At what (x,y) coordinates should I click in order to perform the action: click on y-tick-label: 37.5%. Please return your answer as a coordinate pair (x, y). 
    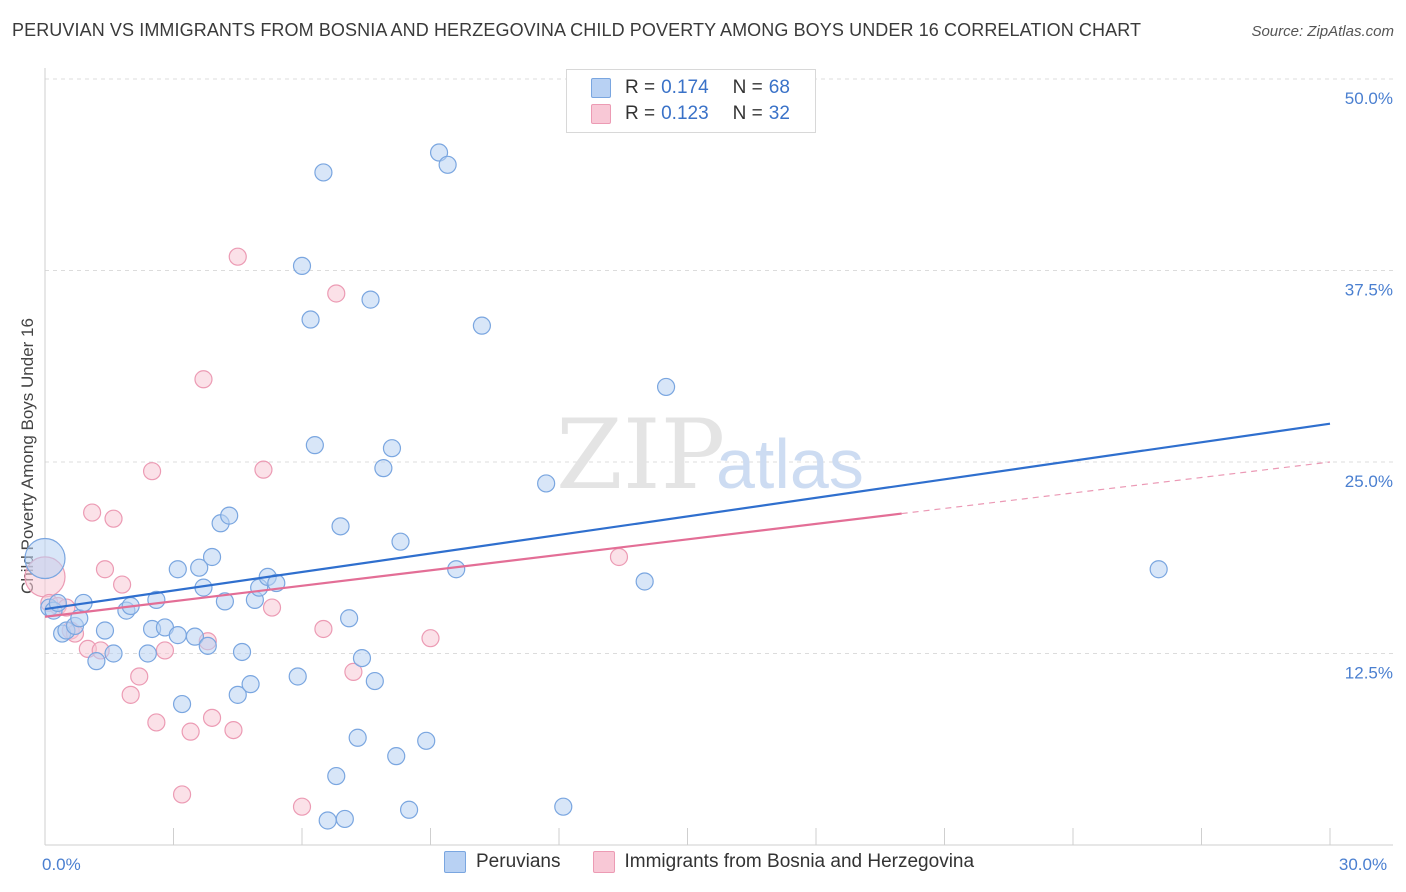
    Looking at the image, I should click on (1369, 290).